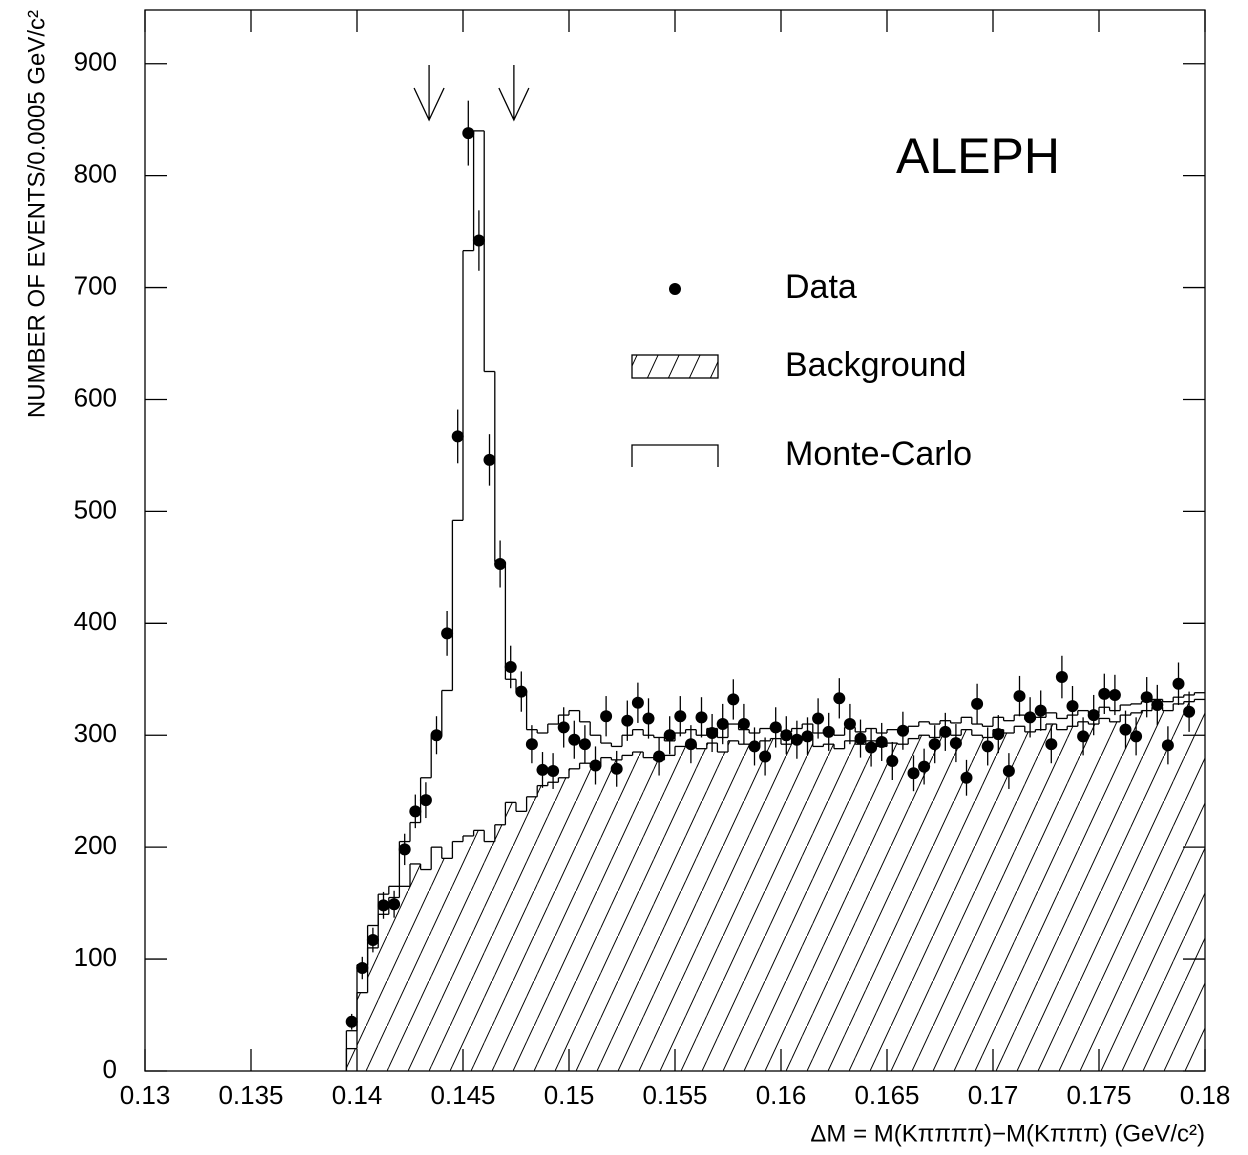 The height and width of the screenshot is (1155, 1248). I want to click on y-tick-label: 100, so click(95, 957).